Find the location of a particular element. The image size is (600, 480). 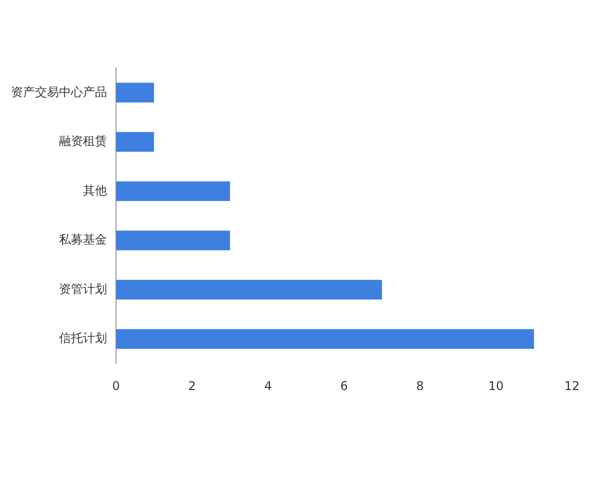

y-tick-label: 信托计划 is located at coordinates (83, 338).